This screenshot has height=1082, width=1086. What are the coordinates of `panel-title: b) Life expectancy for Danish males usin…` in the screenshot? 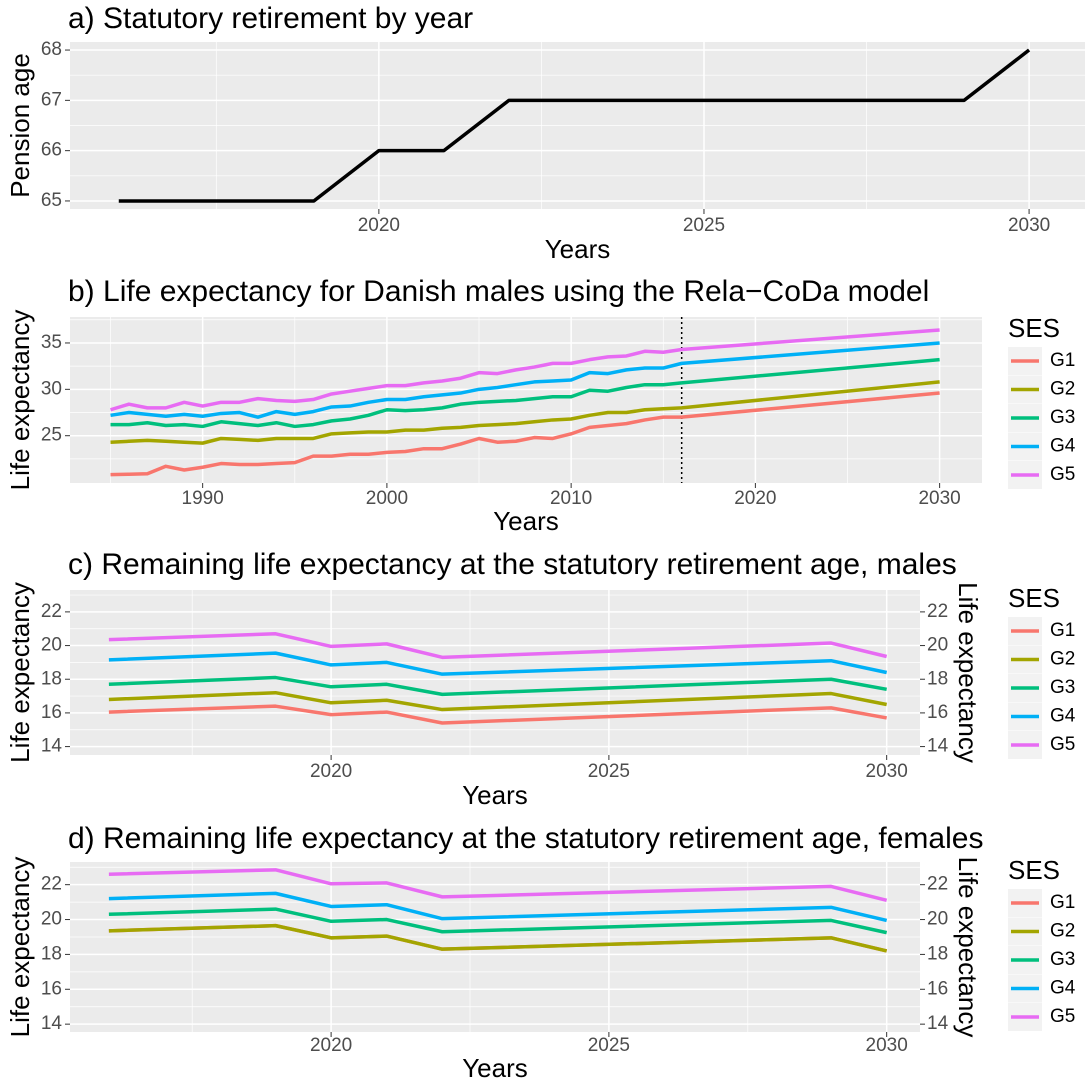 It's located at (498, 291).